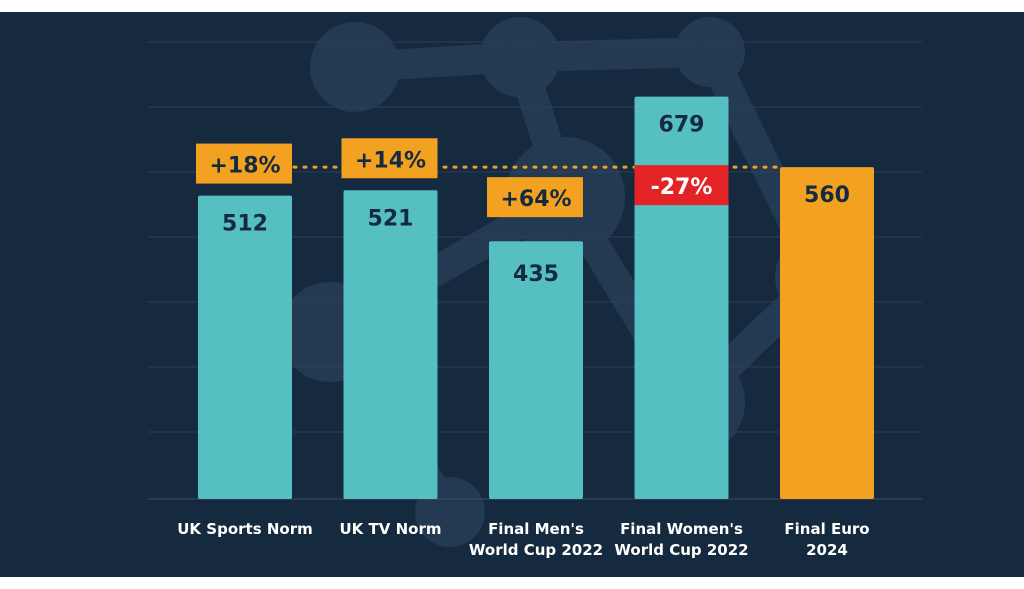 This screenshot has height=589, width=1024. I want to click on value-label: 512, so click(245, 224).